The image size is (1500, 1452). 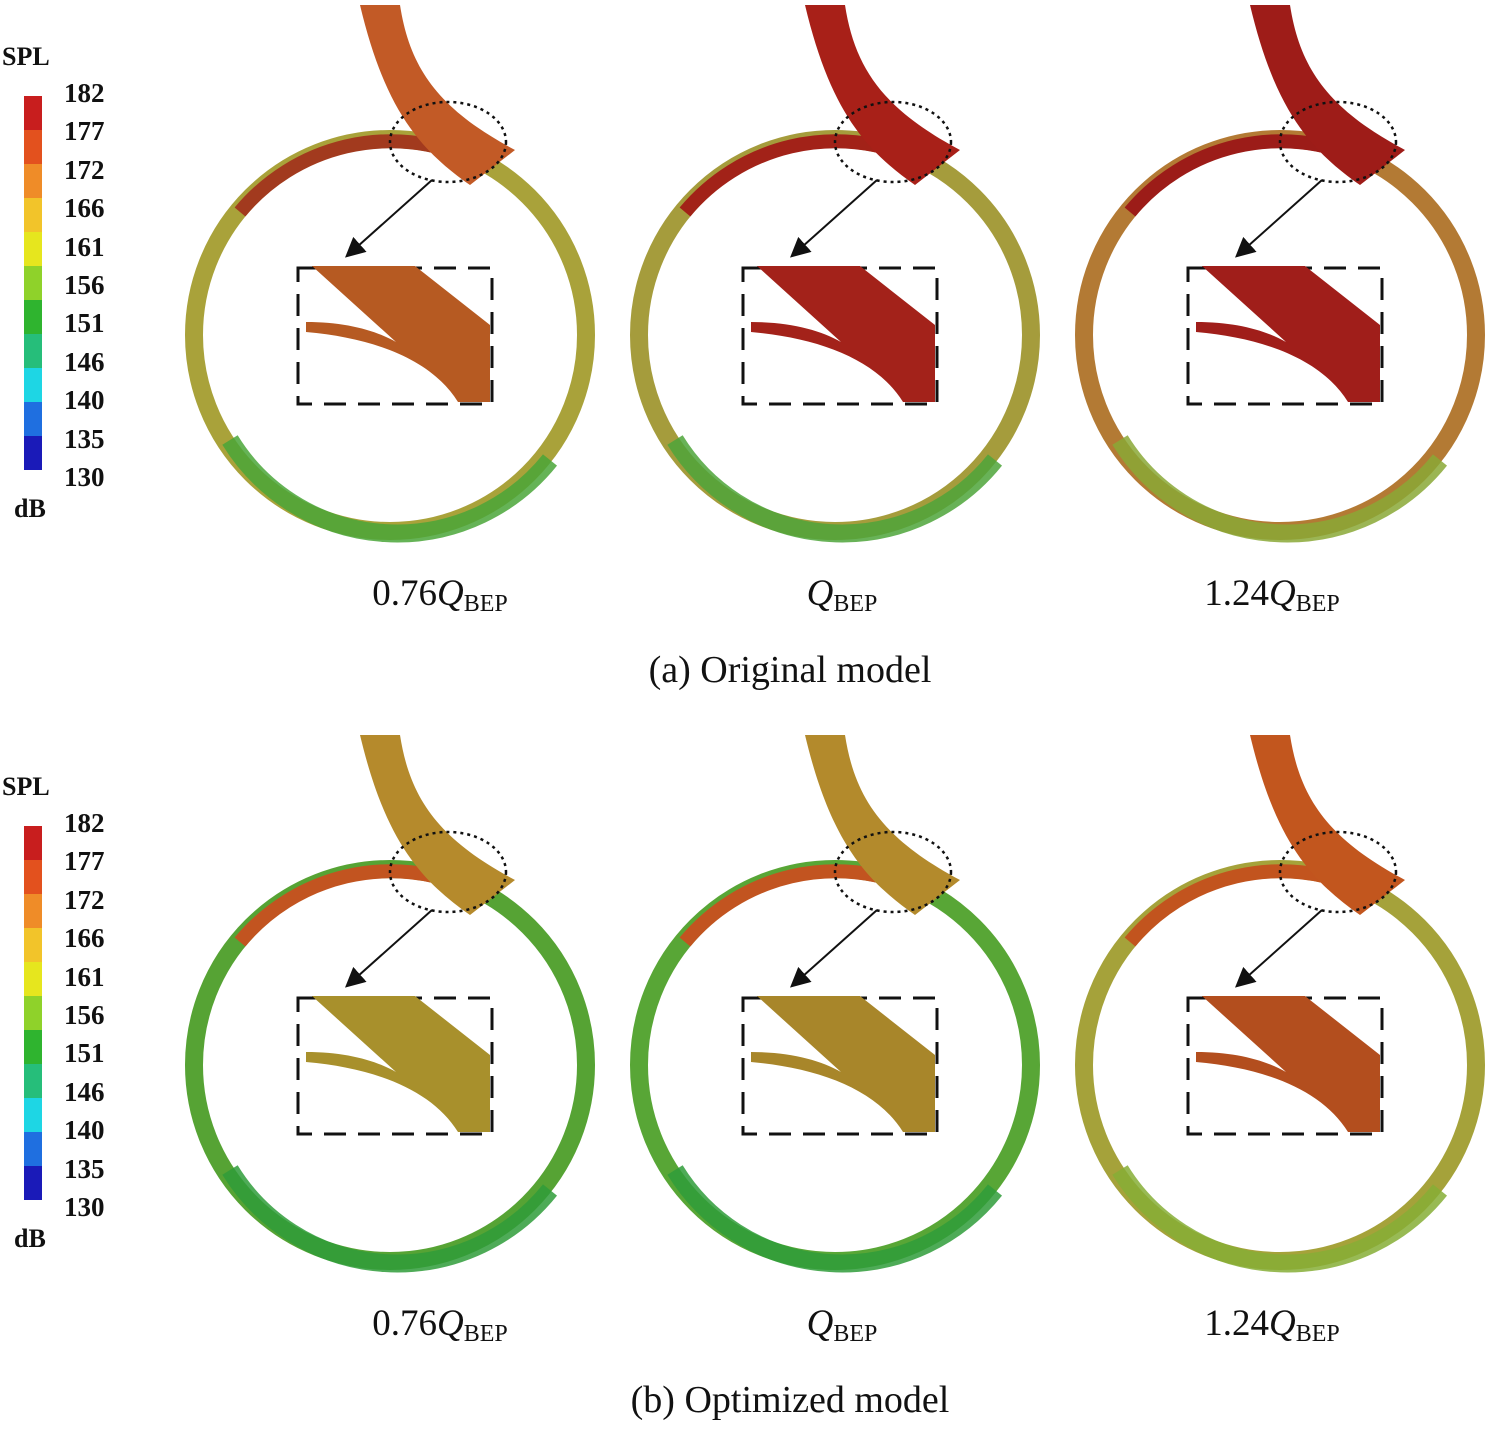 What do you see at coordinates (84, 899) in the screenshot?
I see `colorbar-tick-label: 172` at bounding box center [84, 899].